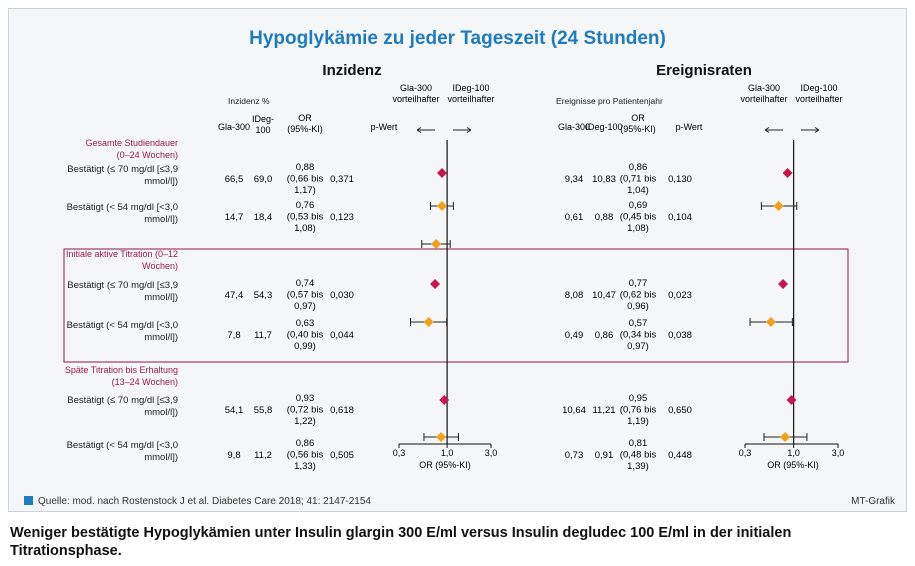 The image size is (915, 566). I want to click on value-or: (0,56 bis, so click(305, 455).